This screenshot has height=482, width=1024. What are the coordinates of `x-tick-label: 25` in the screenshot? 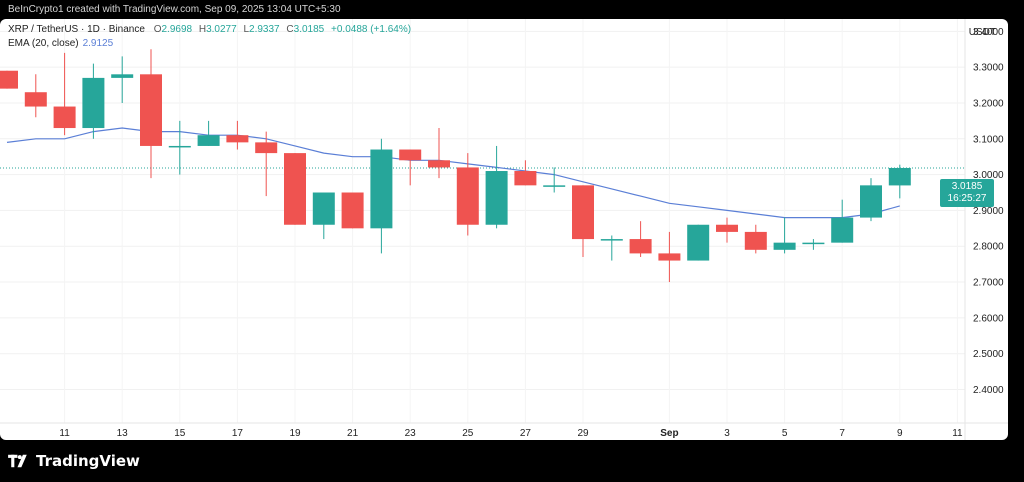 It's located at (468, 433).